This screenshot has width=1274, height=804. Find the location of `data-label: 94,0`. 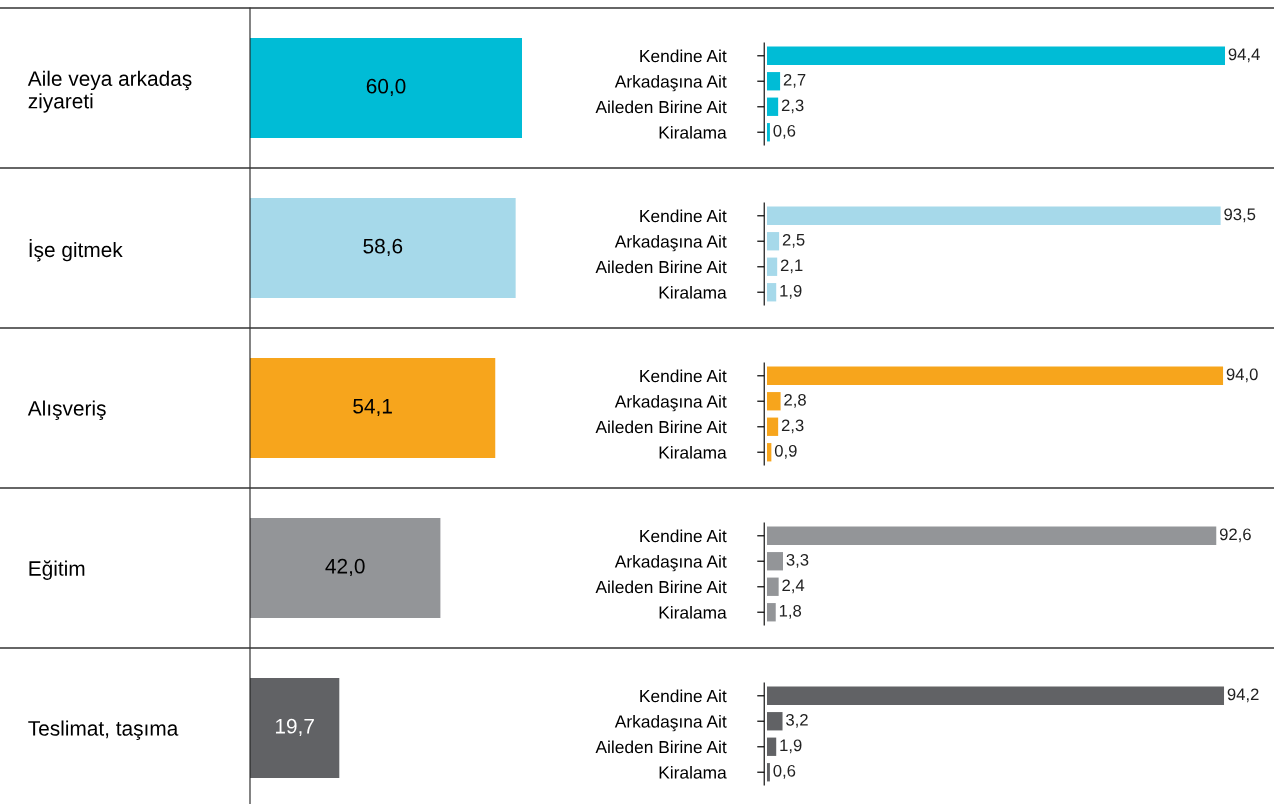

data-label: 94,0 is located at coordinates (1242, 375).